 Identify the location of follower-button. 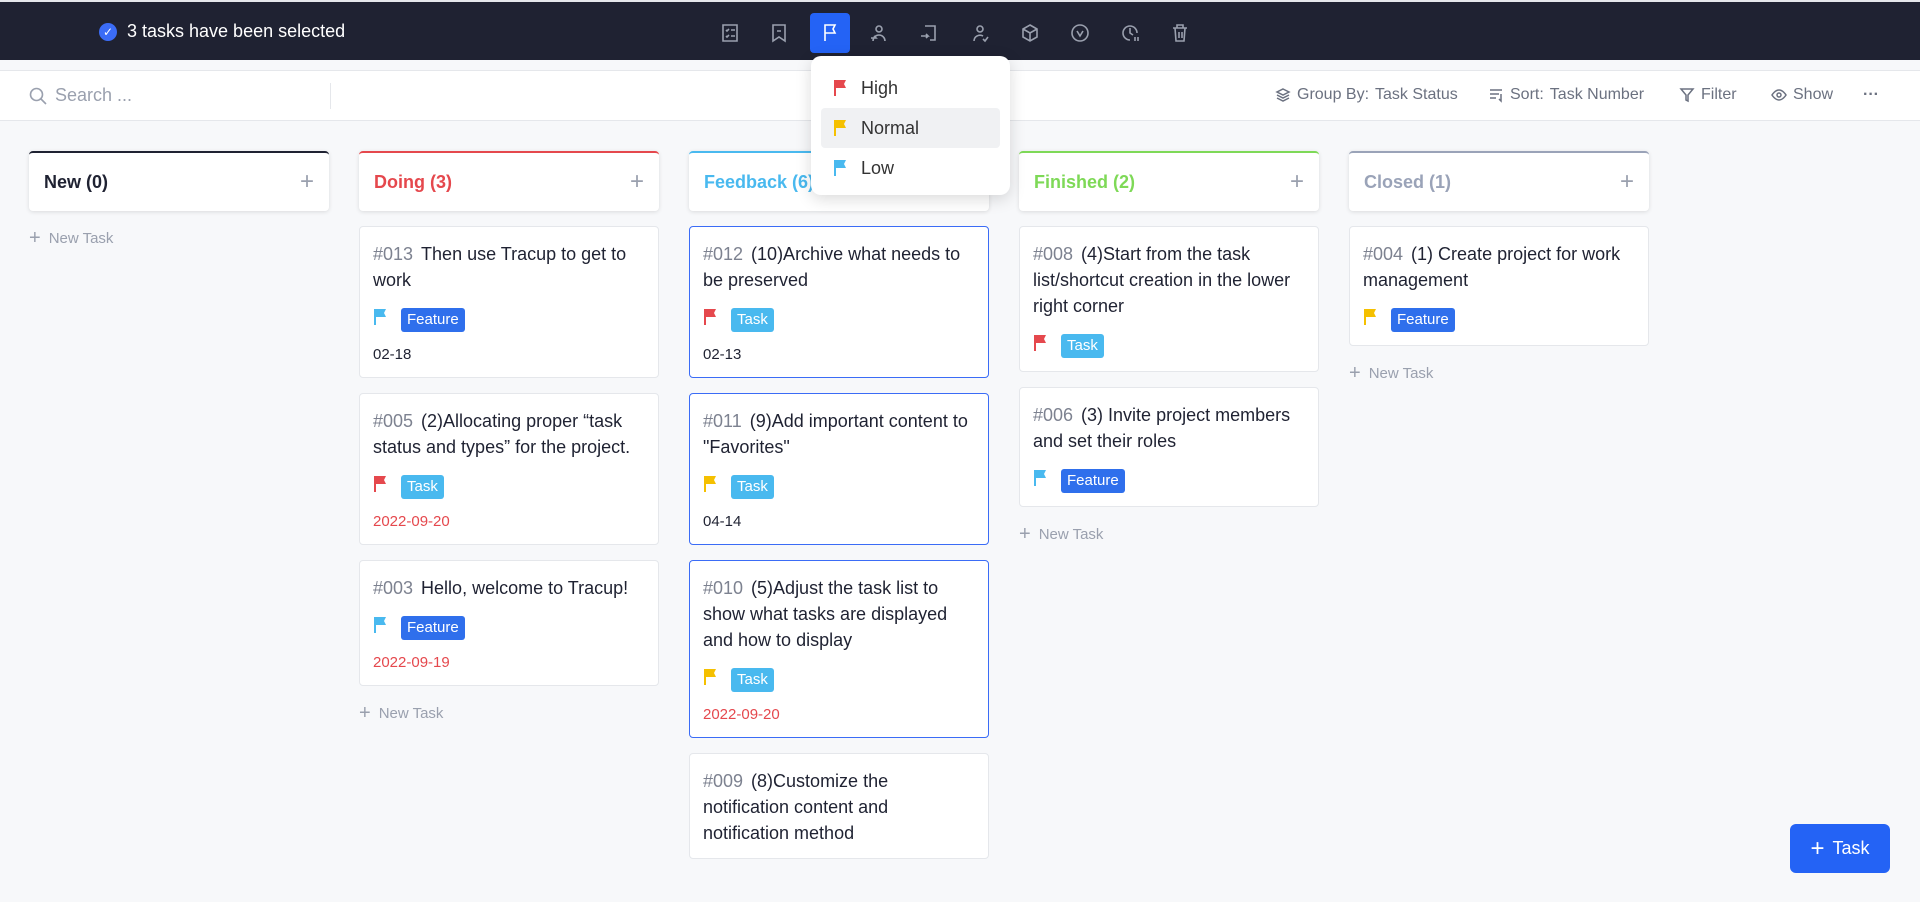
(980, 33).